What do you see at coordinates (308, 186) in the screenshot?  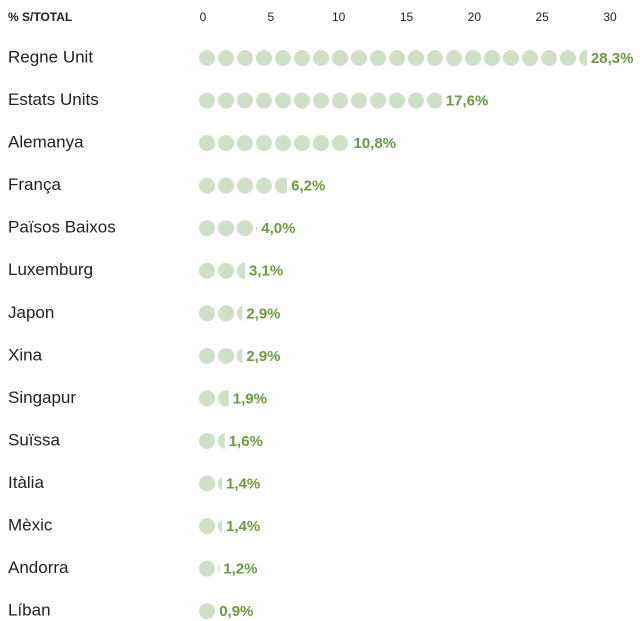 I see `value-label: 6,2%` at bounding box center [308, 186].